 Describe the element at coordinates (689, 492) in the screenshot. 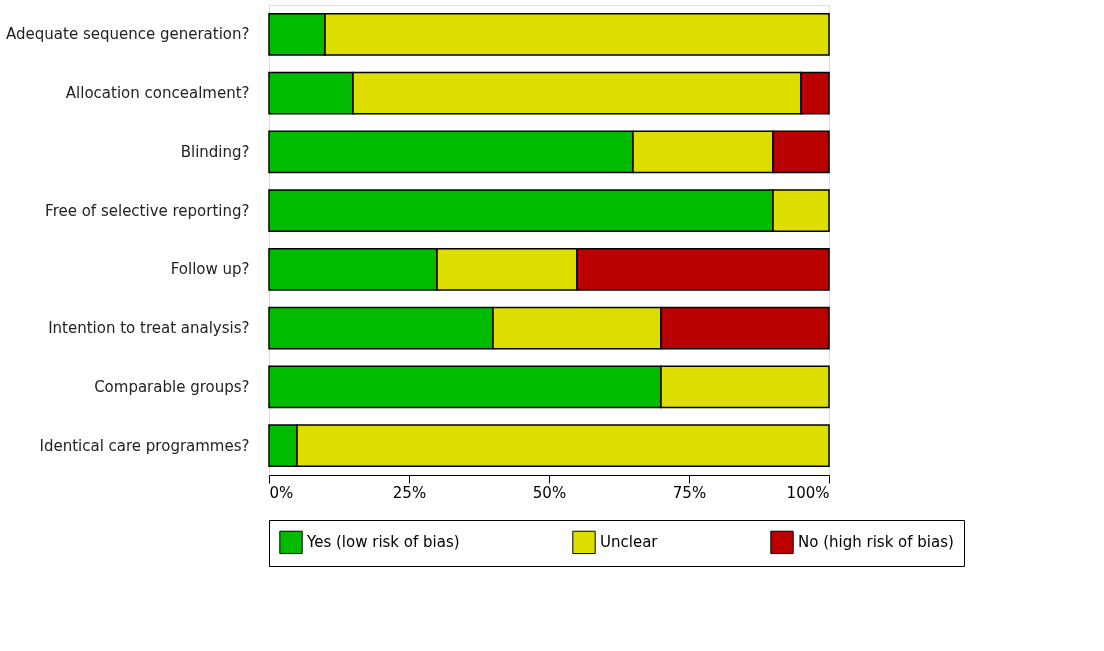

I see `x-tick-label: 75%` at that location.